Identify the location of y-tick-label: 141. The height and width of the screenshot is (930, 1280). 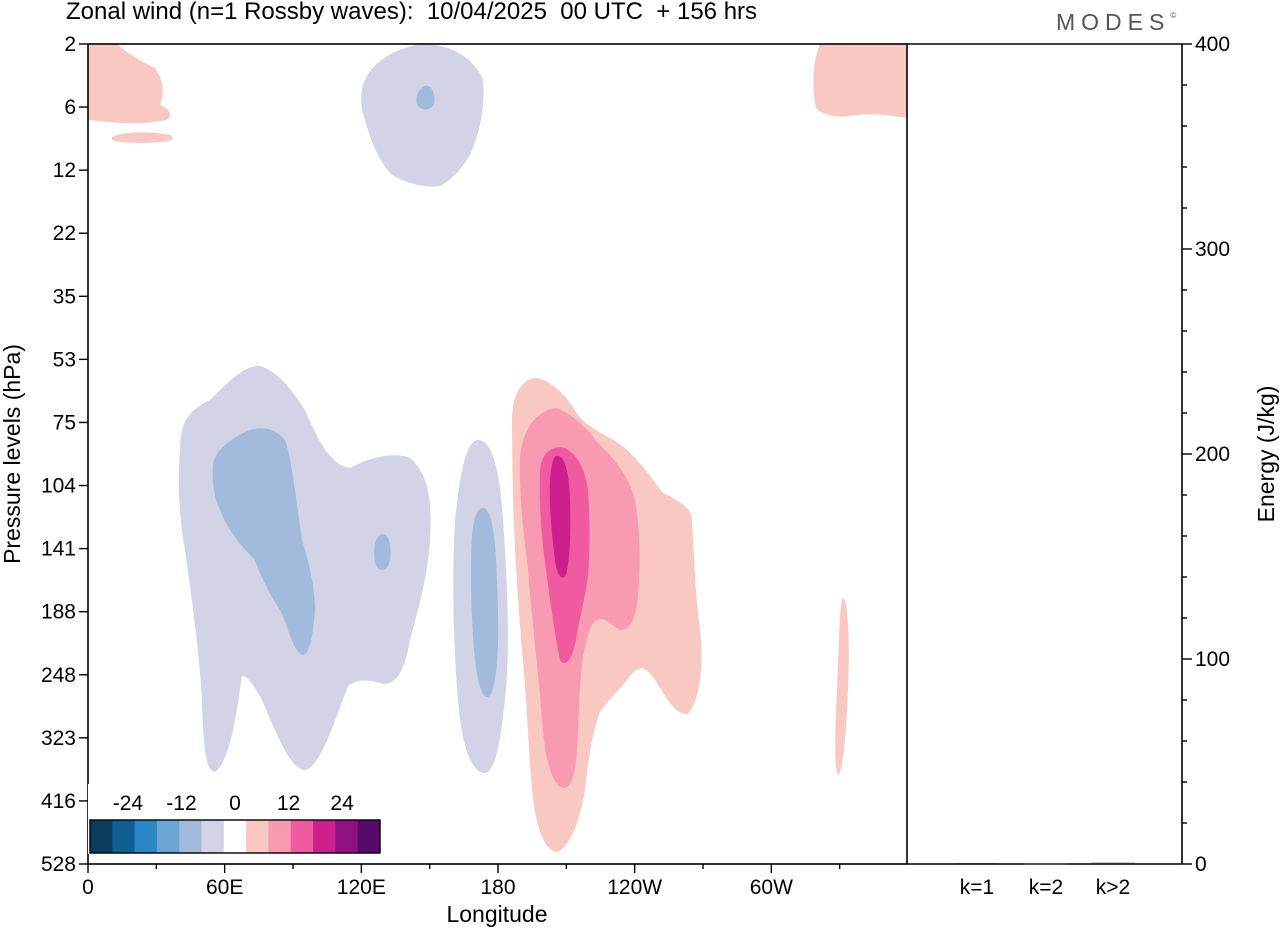
(58, 549).